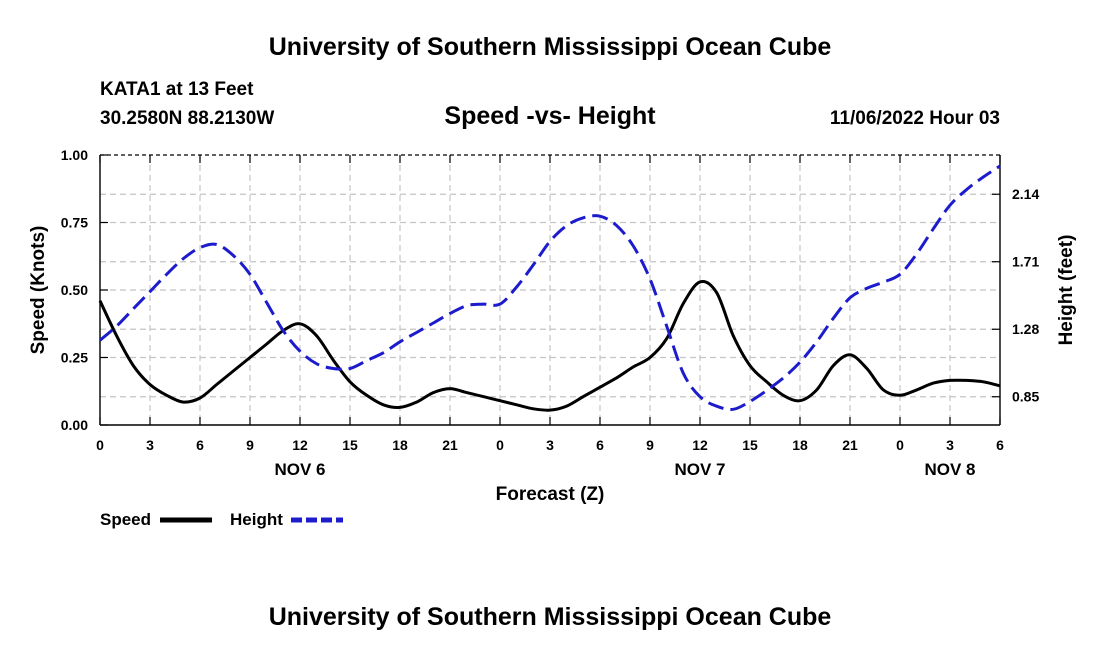 The height and width of the screenshot is (650, 1100). I want to click on y-tick-label: 0.50, so click(74, 290).